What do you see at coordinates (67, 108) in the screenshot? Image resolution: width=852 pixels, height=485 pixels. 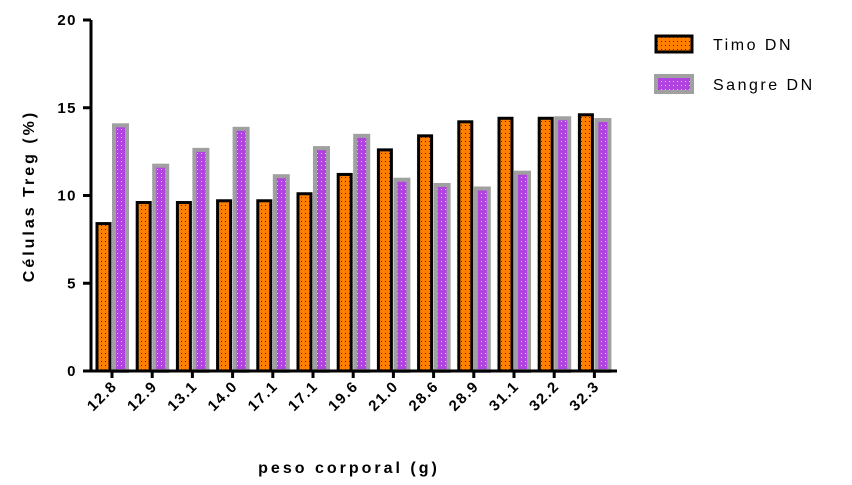 I see `y-tick-label: 15` at bounding box center [67, 108].